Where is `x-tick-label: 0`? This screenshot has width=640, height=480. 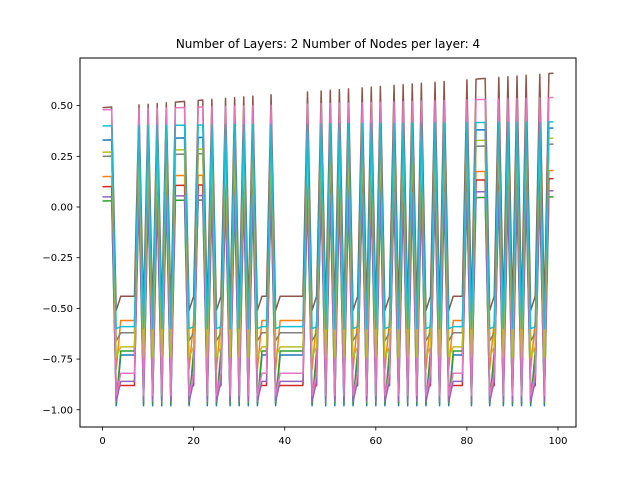 x-tick-label: 0 is located at coordinates (102, 441).